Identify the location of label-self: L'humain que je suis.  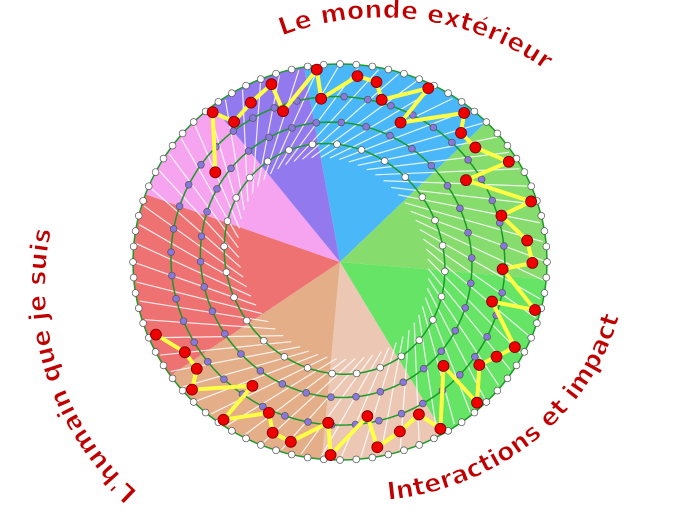
(82, 367).